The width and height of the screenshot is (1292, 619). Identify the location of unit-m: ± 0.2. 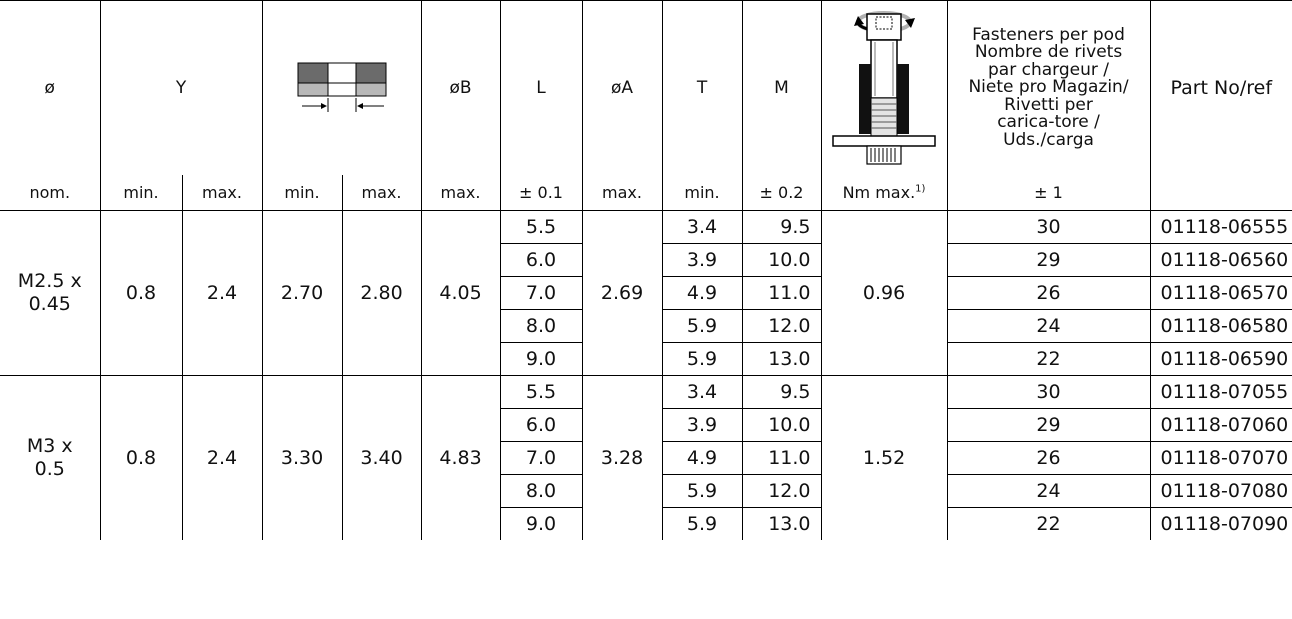
(781, 193).